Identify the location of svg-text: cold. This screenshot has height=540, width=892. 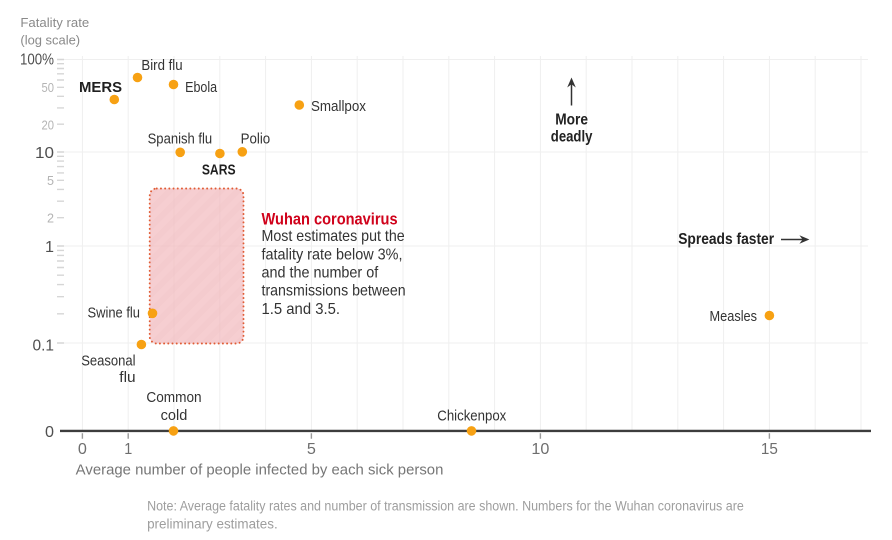
(174, 415).